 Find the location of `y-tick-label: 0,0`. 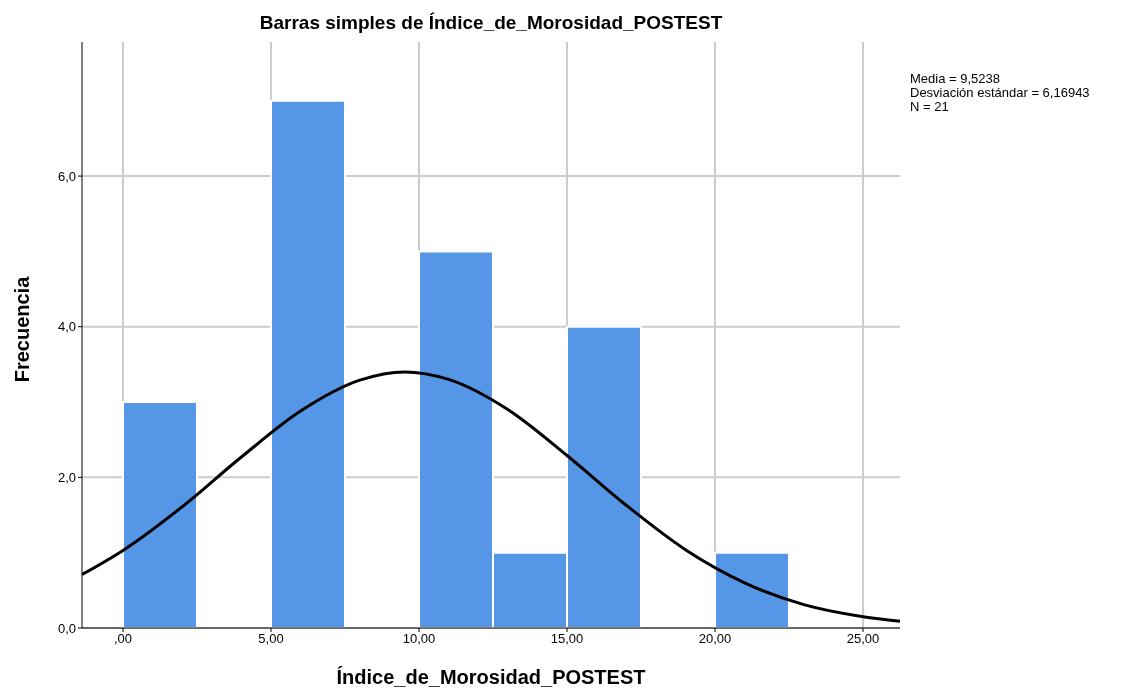

y-tick-label: 0,0 is located at coordinates (66, 628).